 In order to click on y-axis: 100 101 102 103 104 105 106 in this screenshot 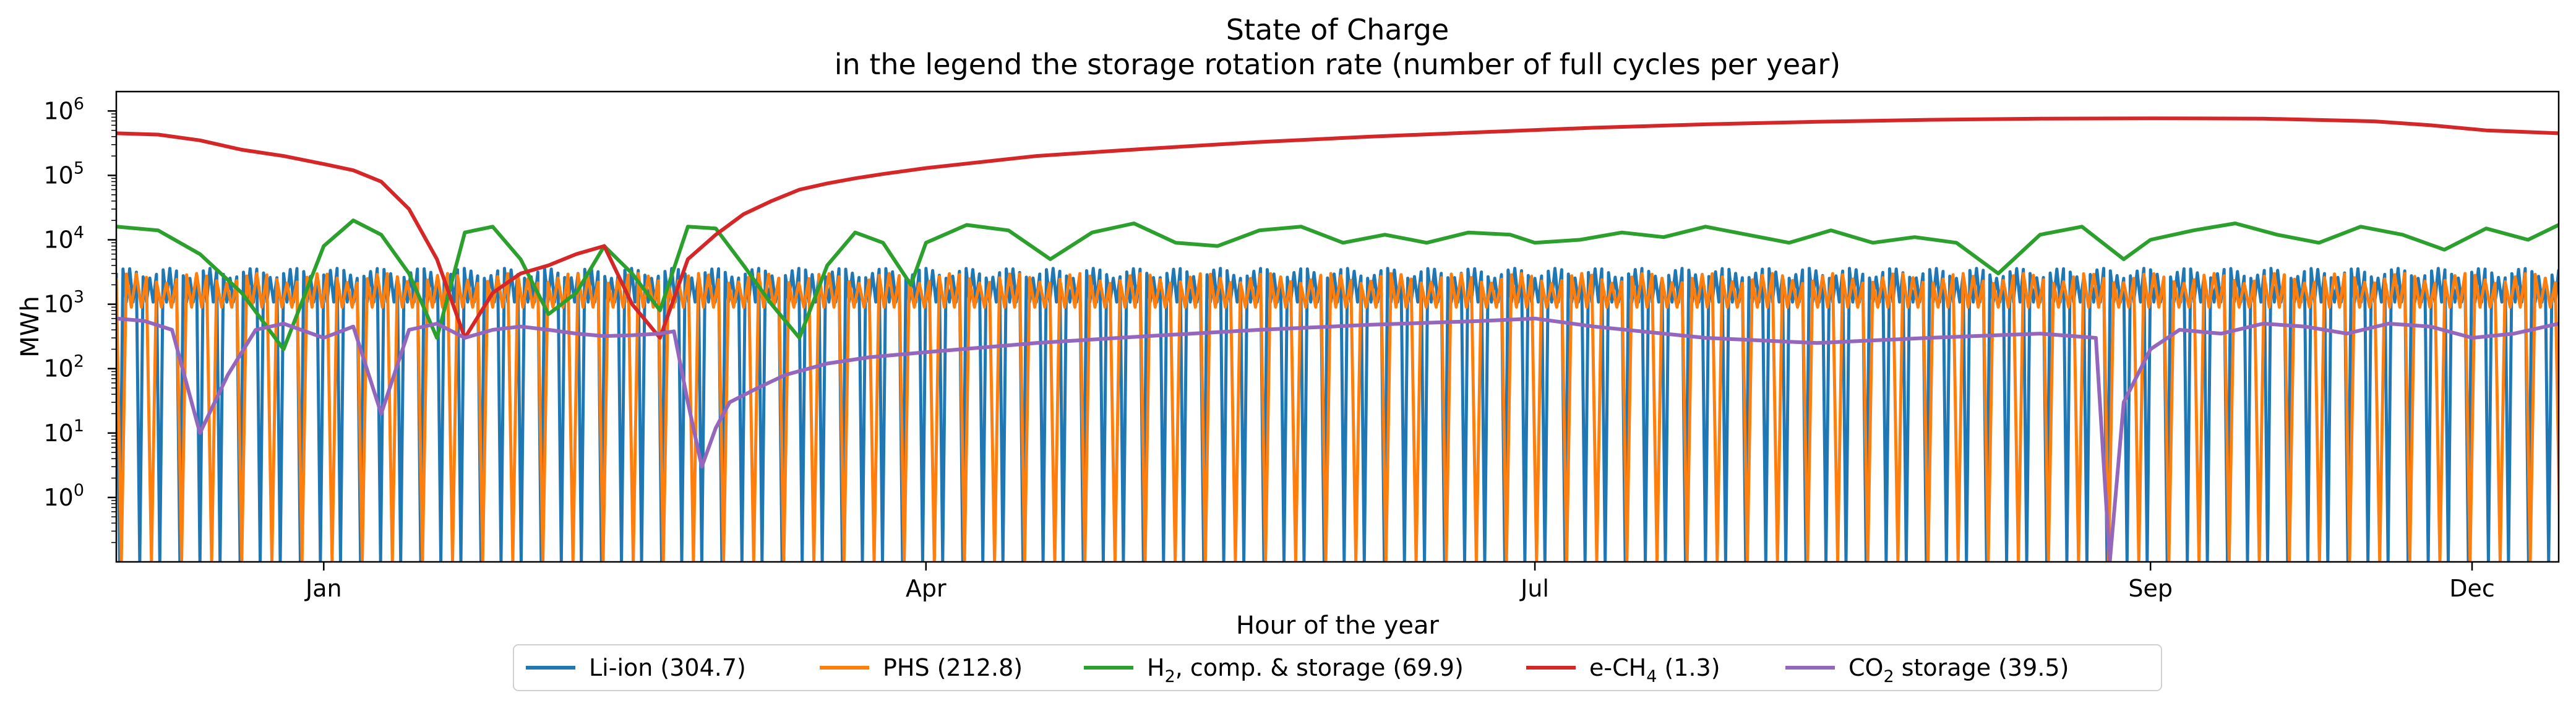, I will do `click(79, 318)`.